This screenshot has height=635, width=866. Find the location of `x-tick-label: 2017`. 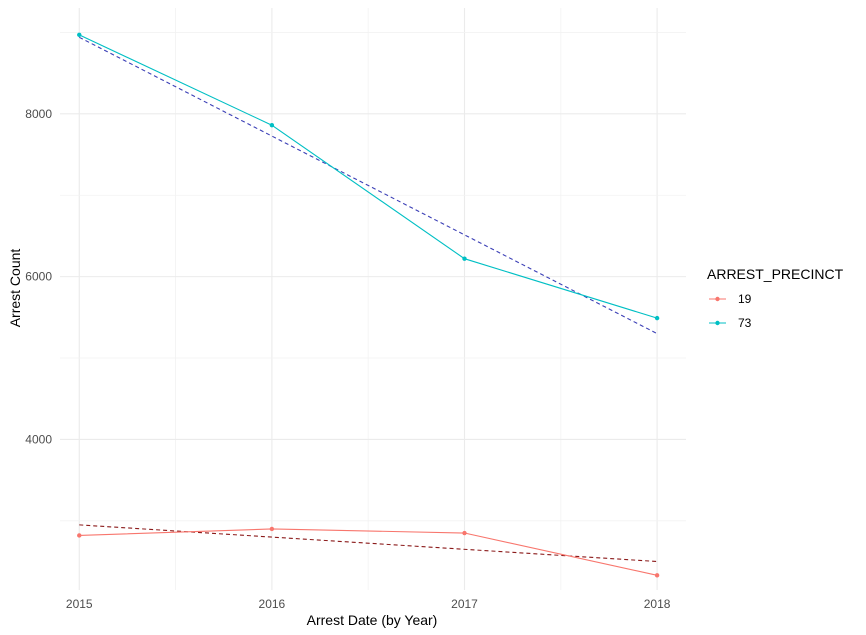

x-tick-label: 2017 is located at coordinates (464, 604).